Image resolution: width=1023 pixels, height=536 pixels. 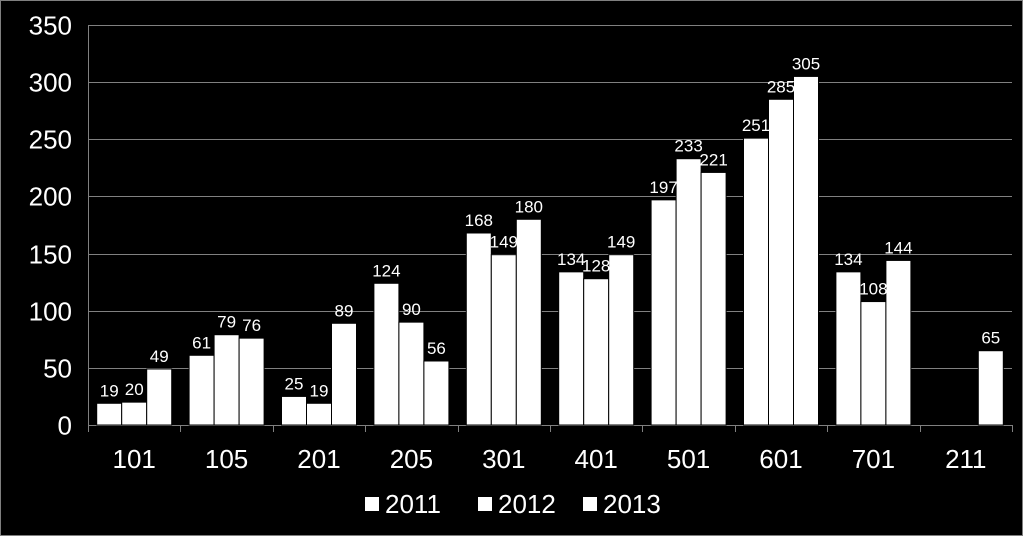 What do you see at coordinates (781, 86) in the screenshot?
I see `data-label: 285` at bounding box center [781, 86].